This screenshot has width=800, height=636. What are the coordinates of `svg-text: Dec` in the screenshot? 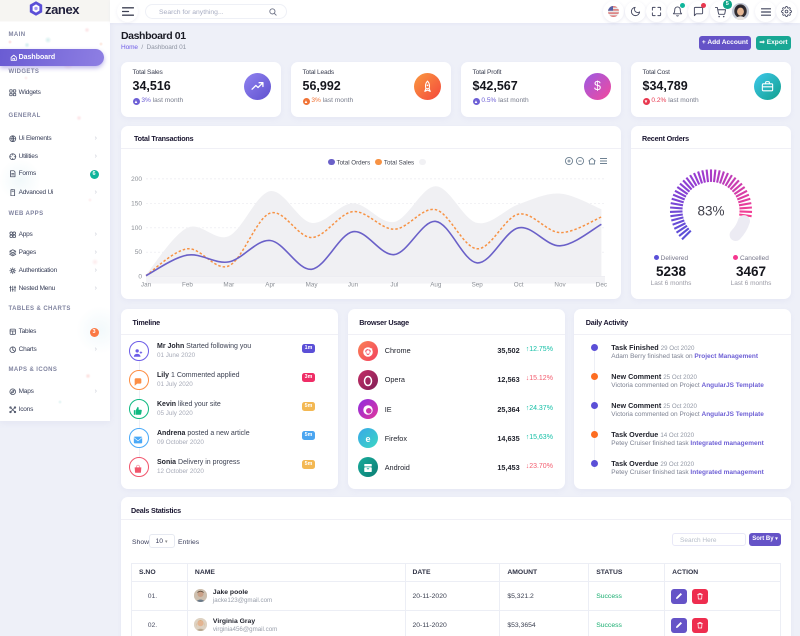 It's located at (601, 285).